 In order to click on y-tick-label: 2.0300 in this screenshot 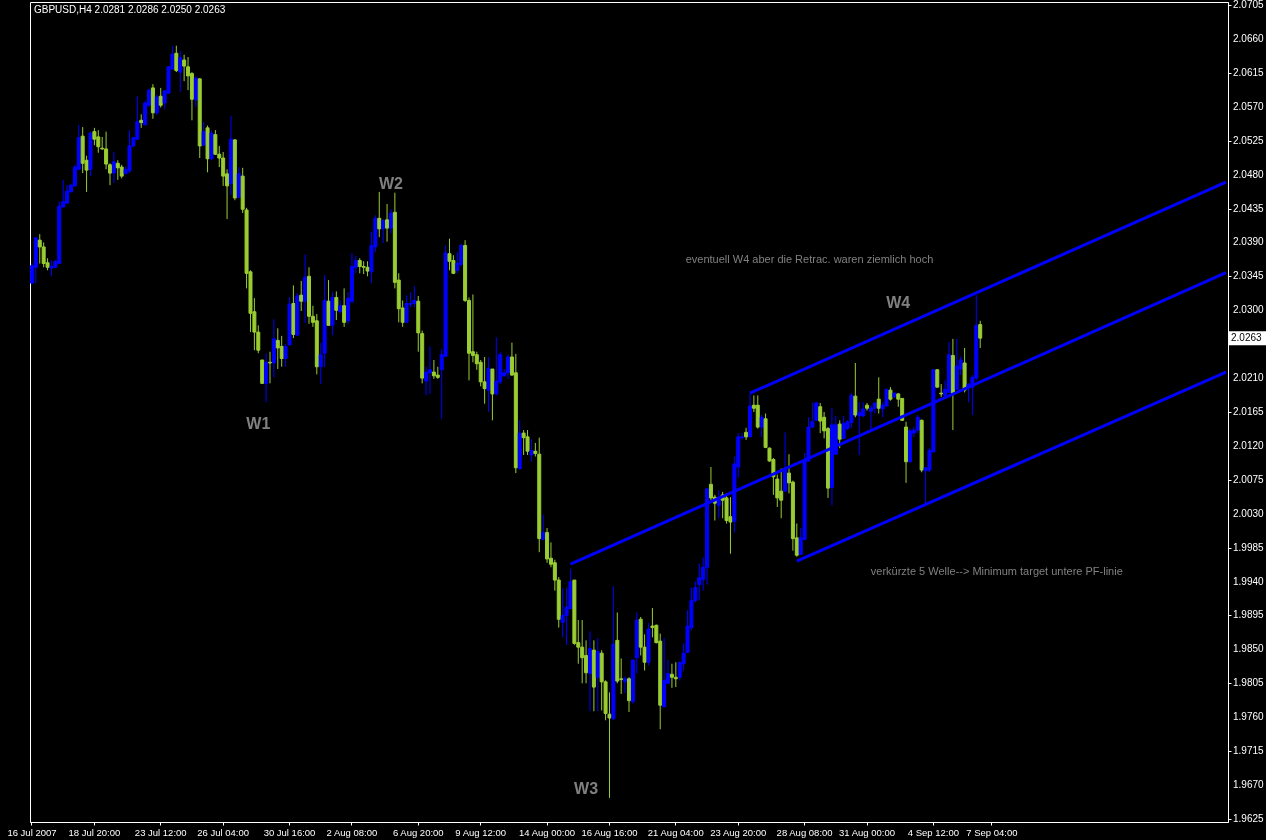, I will do `click(1249, 310)`.